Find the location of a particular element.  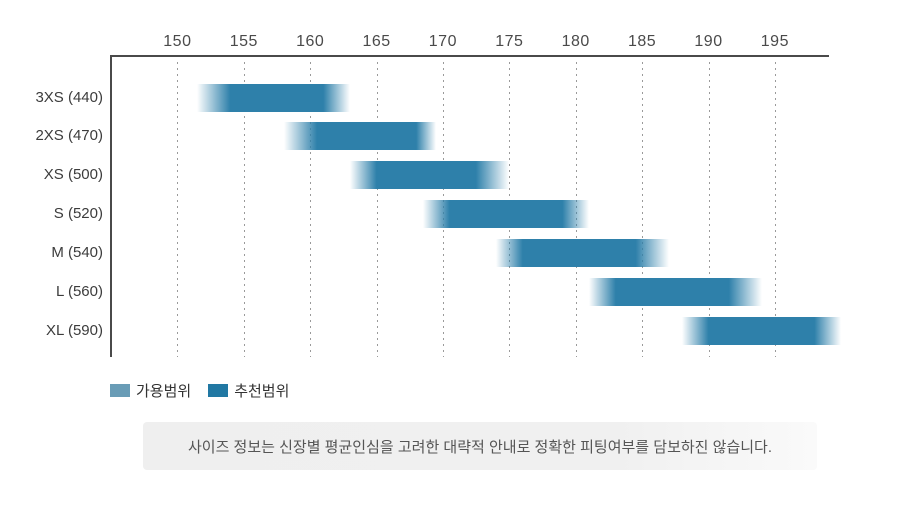

category-label: 2XS (470) is located at coordinates (69, 136).